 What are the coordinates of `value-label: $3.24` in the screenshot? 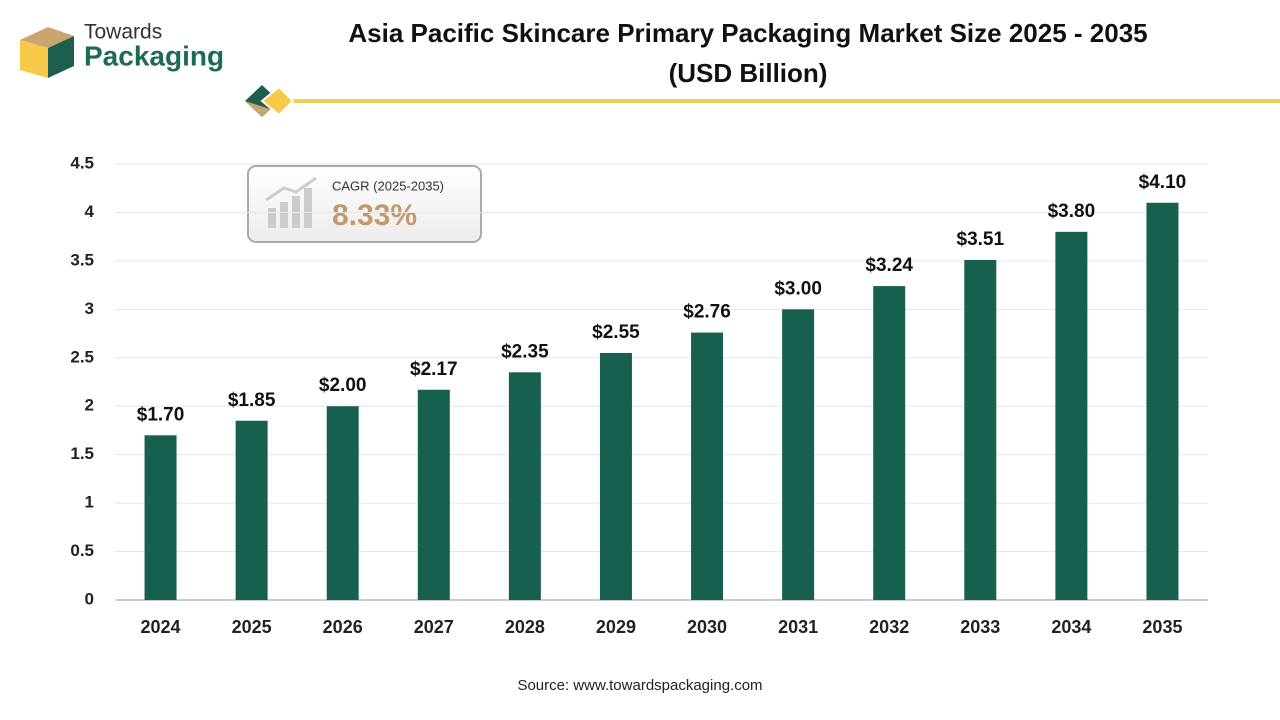 It's located at (889, 265).